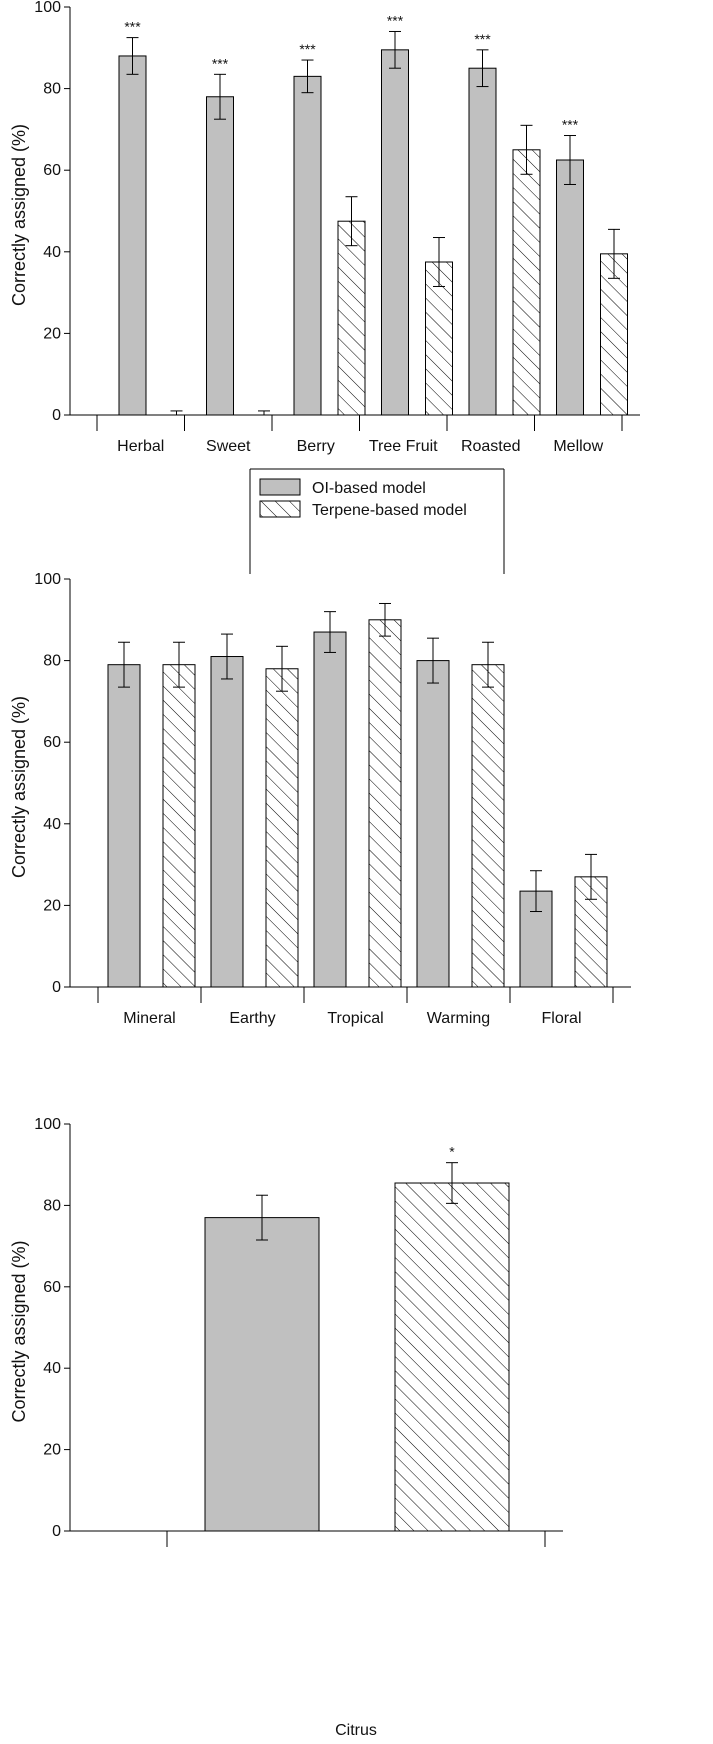 The height and width of the screenshot is (1744, 713). What do you see at coordinates (458, 1018) in the screenshot?
I see `x-tick-label-warming: Warming` at bounding box center [458, 1018].